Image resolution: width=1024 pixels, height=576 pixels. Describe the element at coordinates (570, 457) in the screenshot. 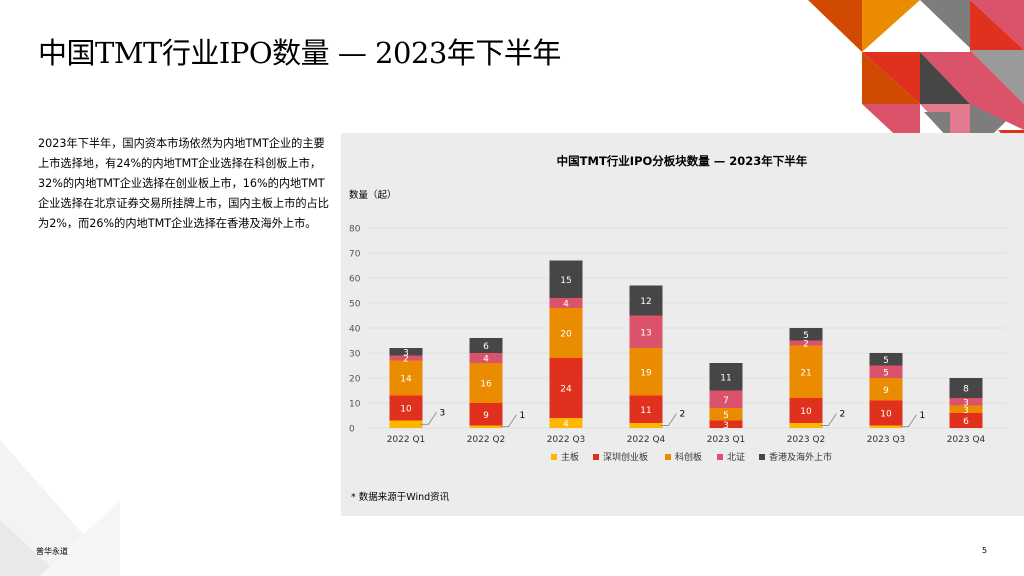

I see `legend-label: 主板` at that location.